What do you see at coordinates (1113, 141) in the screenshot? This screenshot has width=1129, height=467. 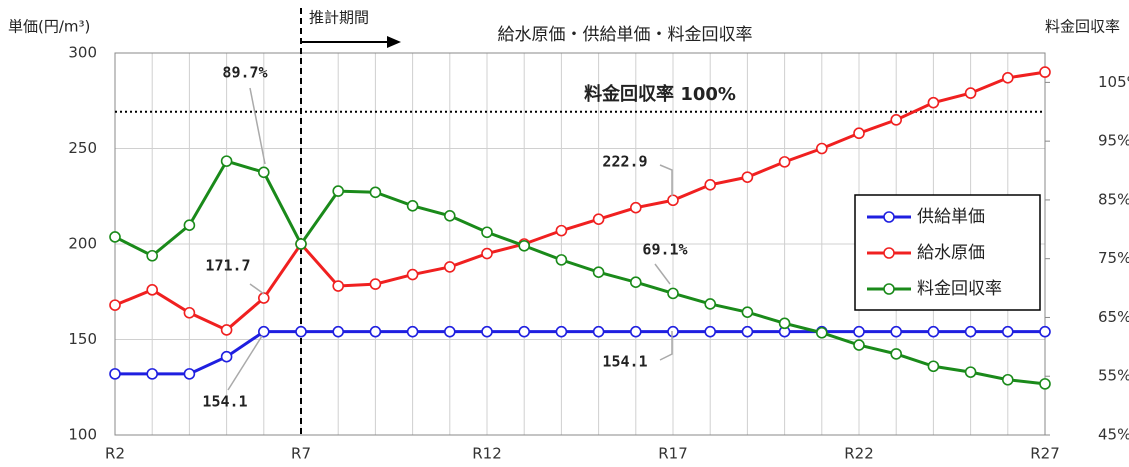 I see `y2-tick-label: 95%` at bounding box center [1113, 141].